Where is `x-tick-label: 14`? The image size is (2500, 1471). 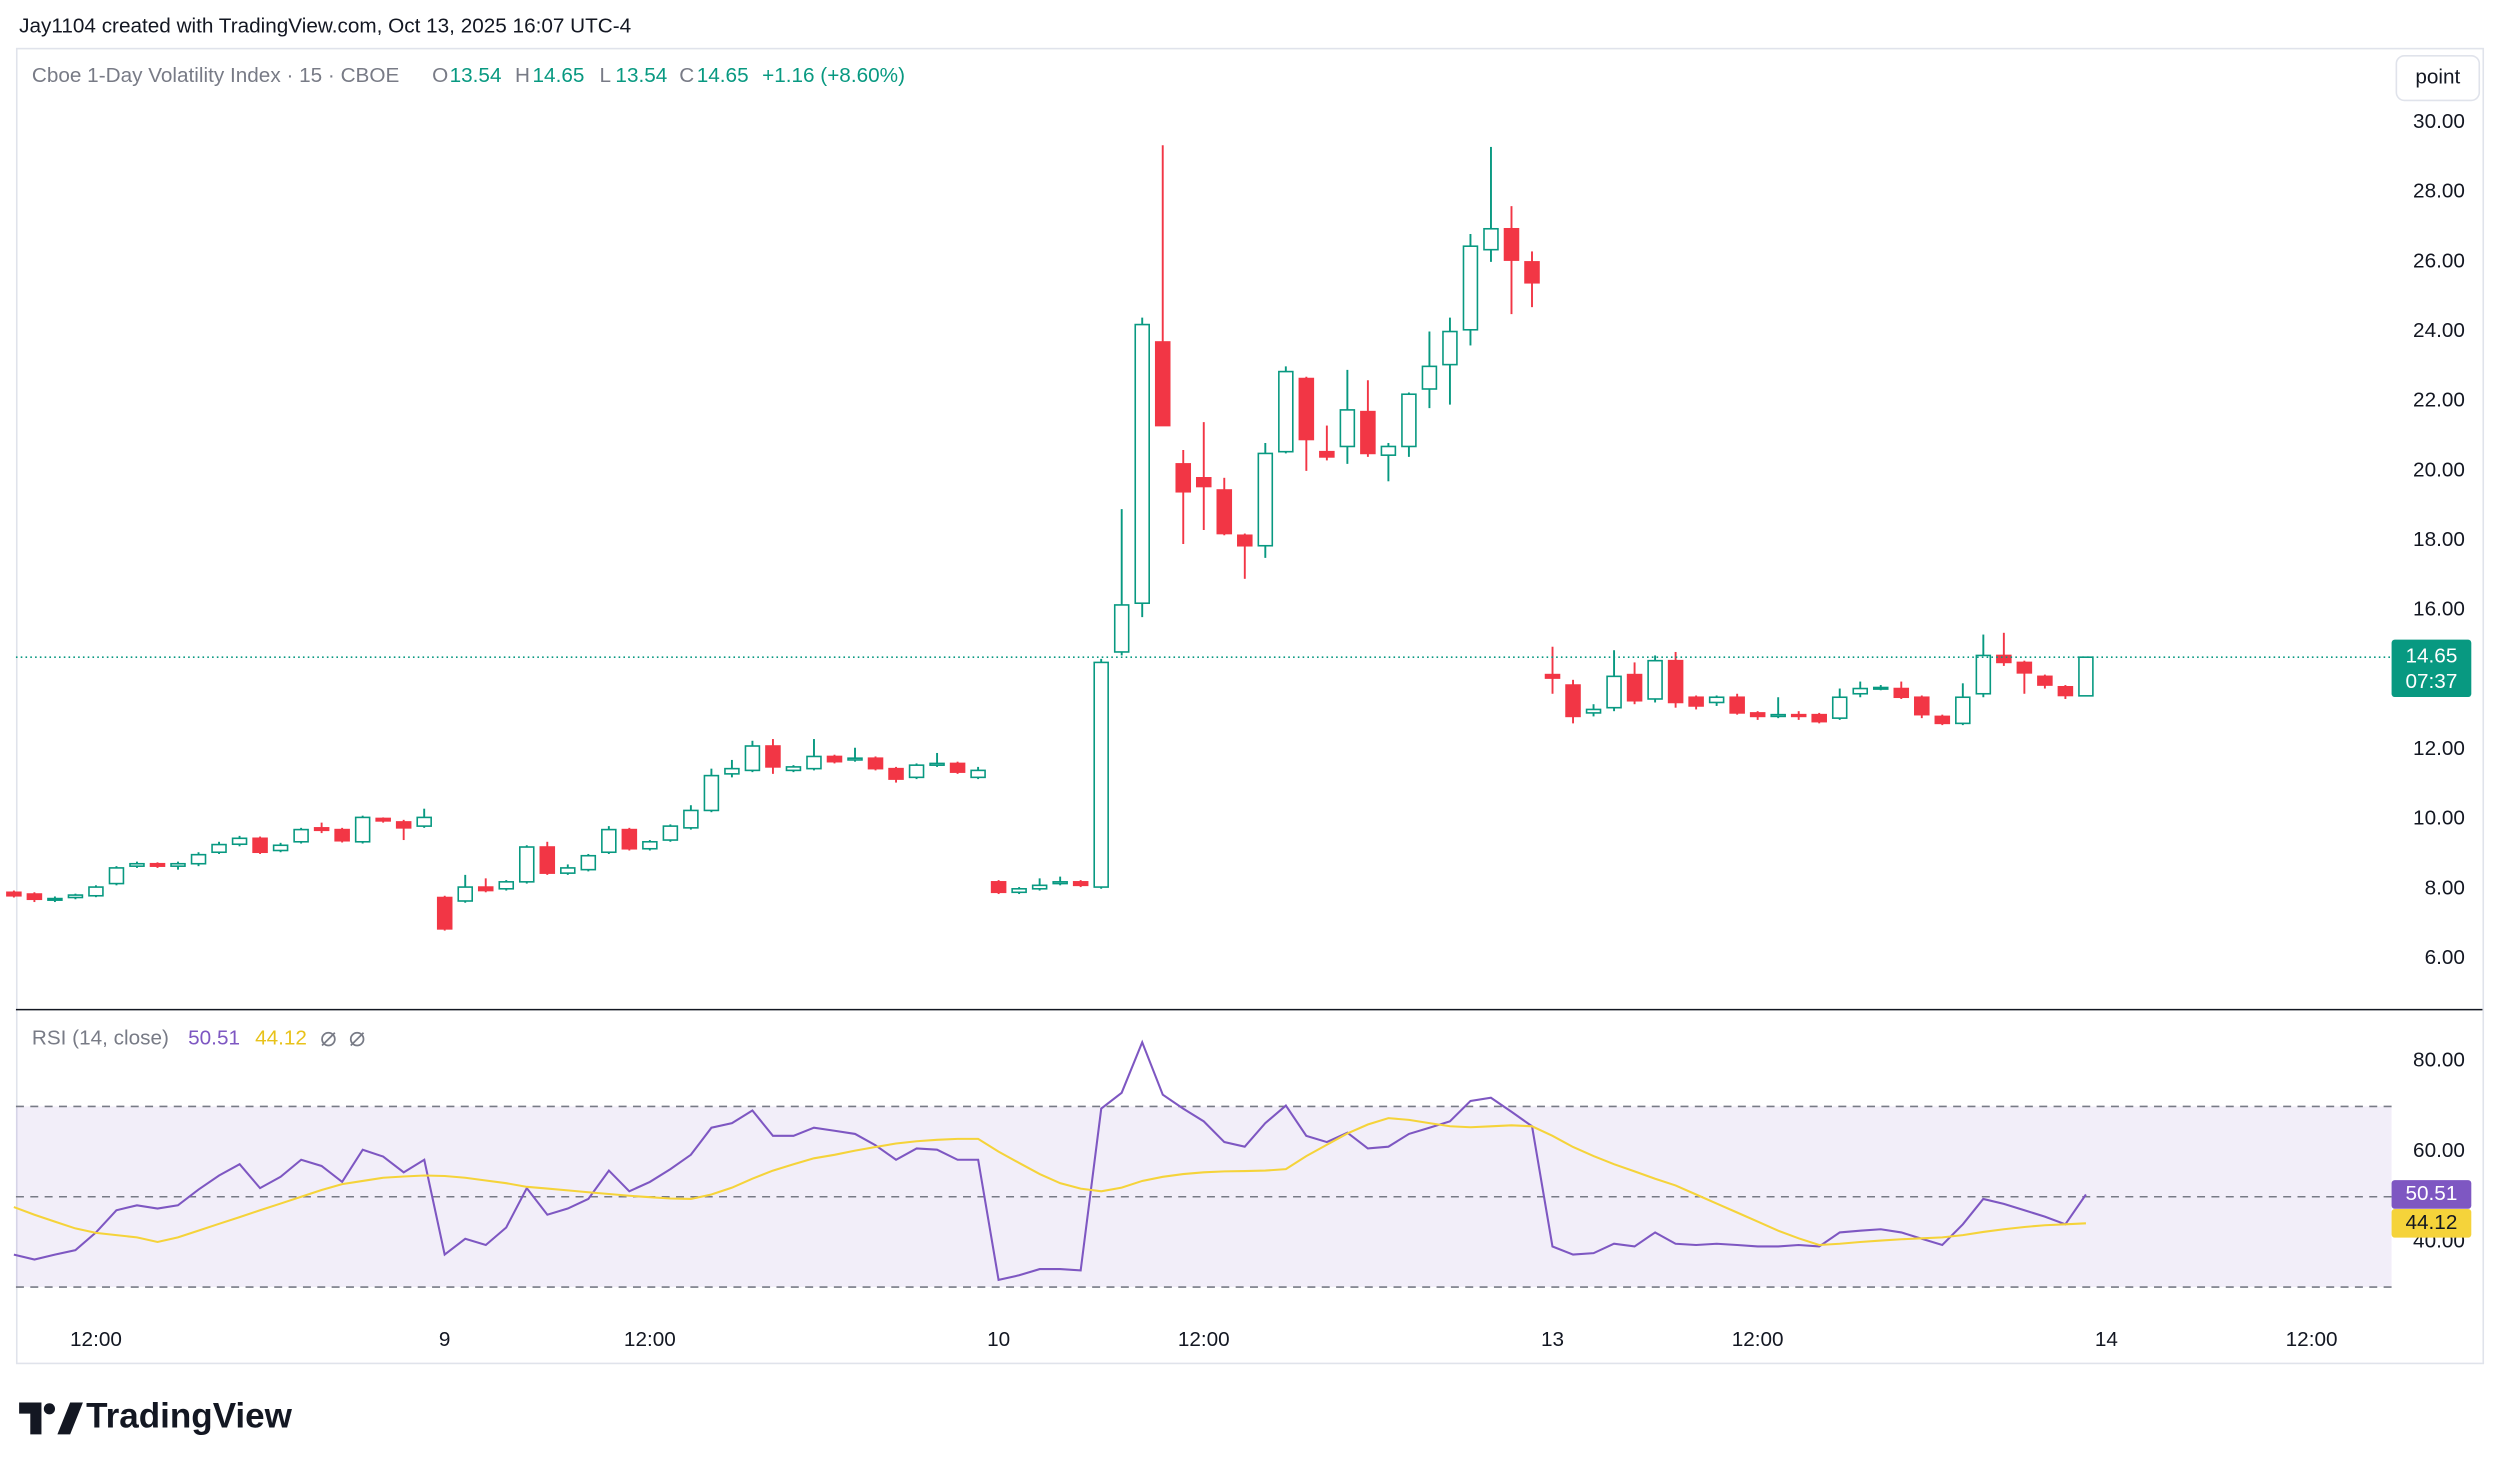
x-tick-label: 14 is located at coordinates (2106, 1339).